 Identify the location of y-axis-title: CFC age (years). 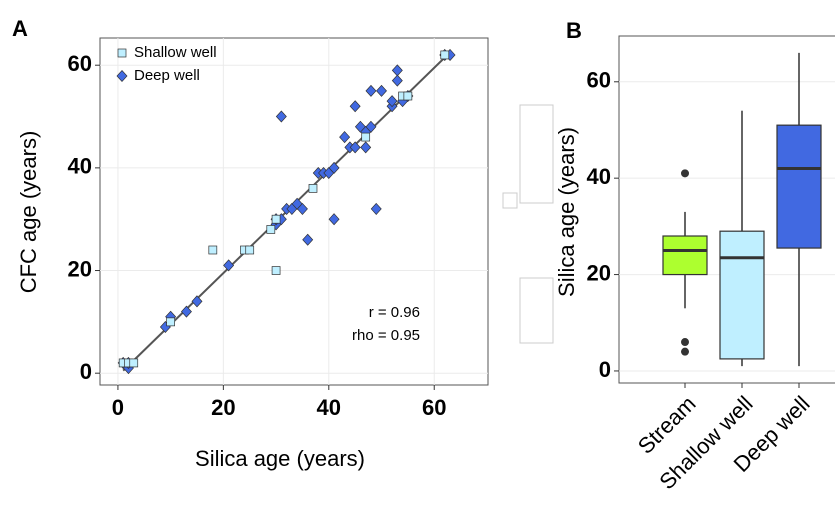
(28, 212).